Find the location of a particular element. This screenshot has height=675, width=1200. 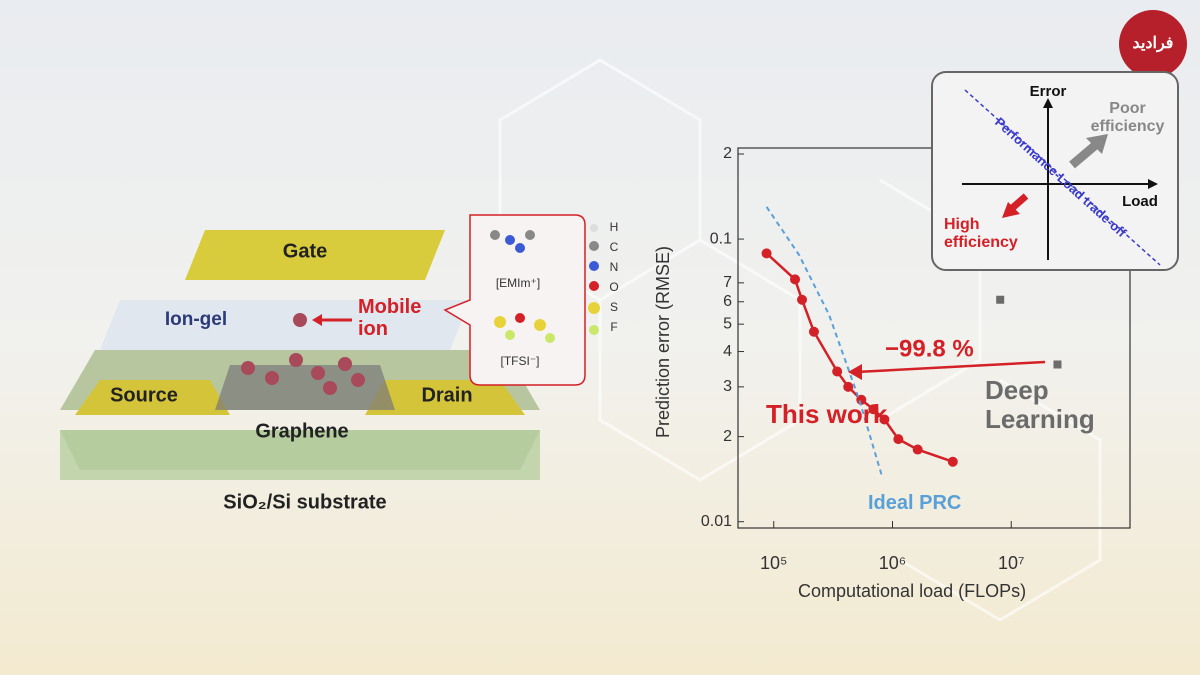

x-tick-label: 10⁶ is located at coordinates (892, 563).